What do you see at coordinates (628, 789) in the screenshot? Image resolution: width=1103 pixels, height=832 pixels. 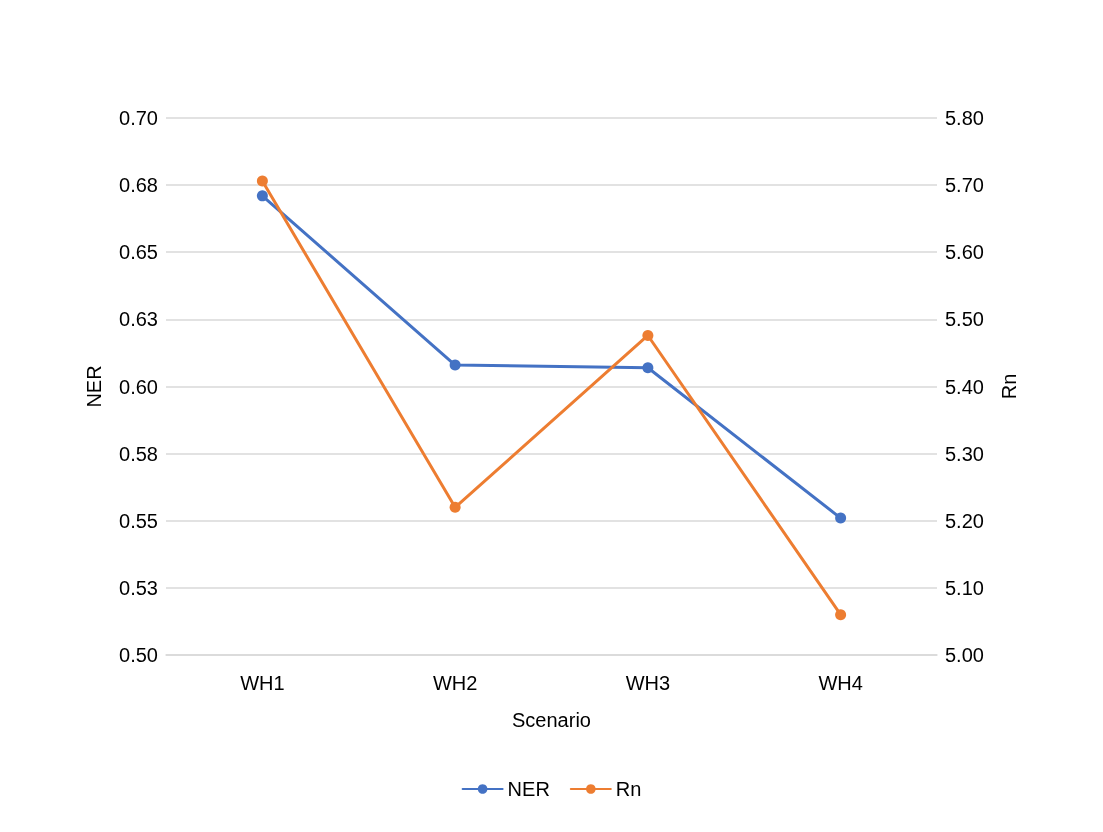 I see `legend-label: Rn` at bounding box center [628, 789].